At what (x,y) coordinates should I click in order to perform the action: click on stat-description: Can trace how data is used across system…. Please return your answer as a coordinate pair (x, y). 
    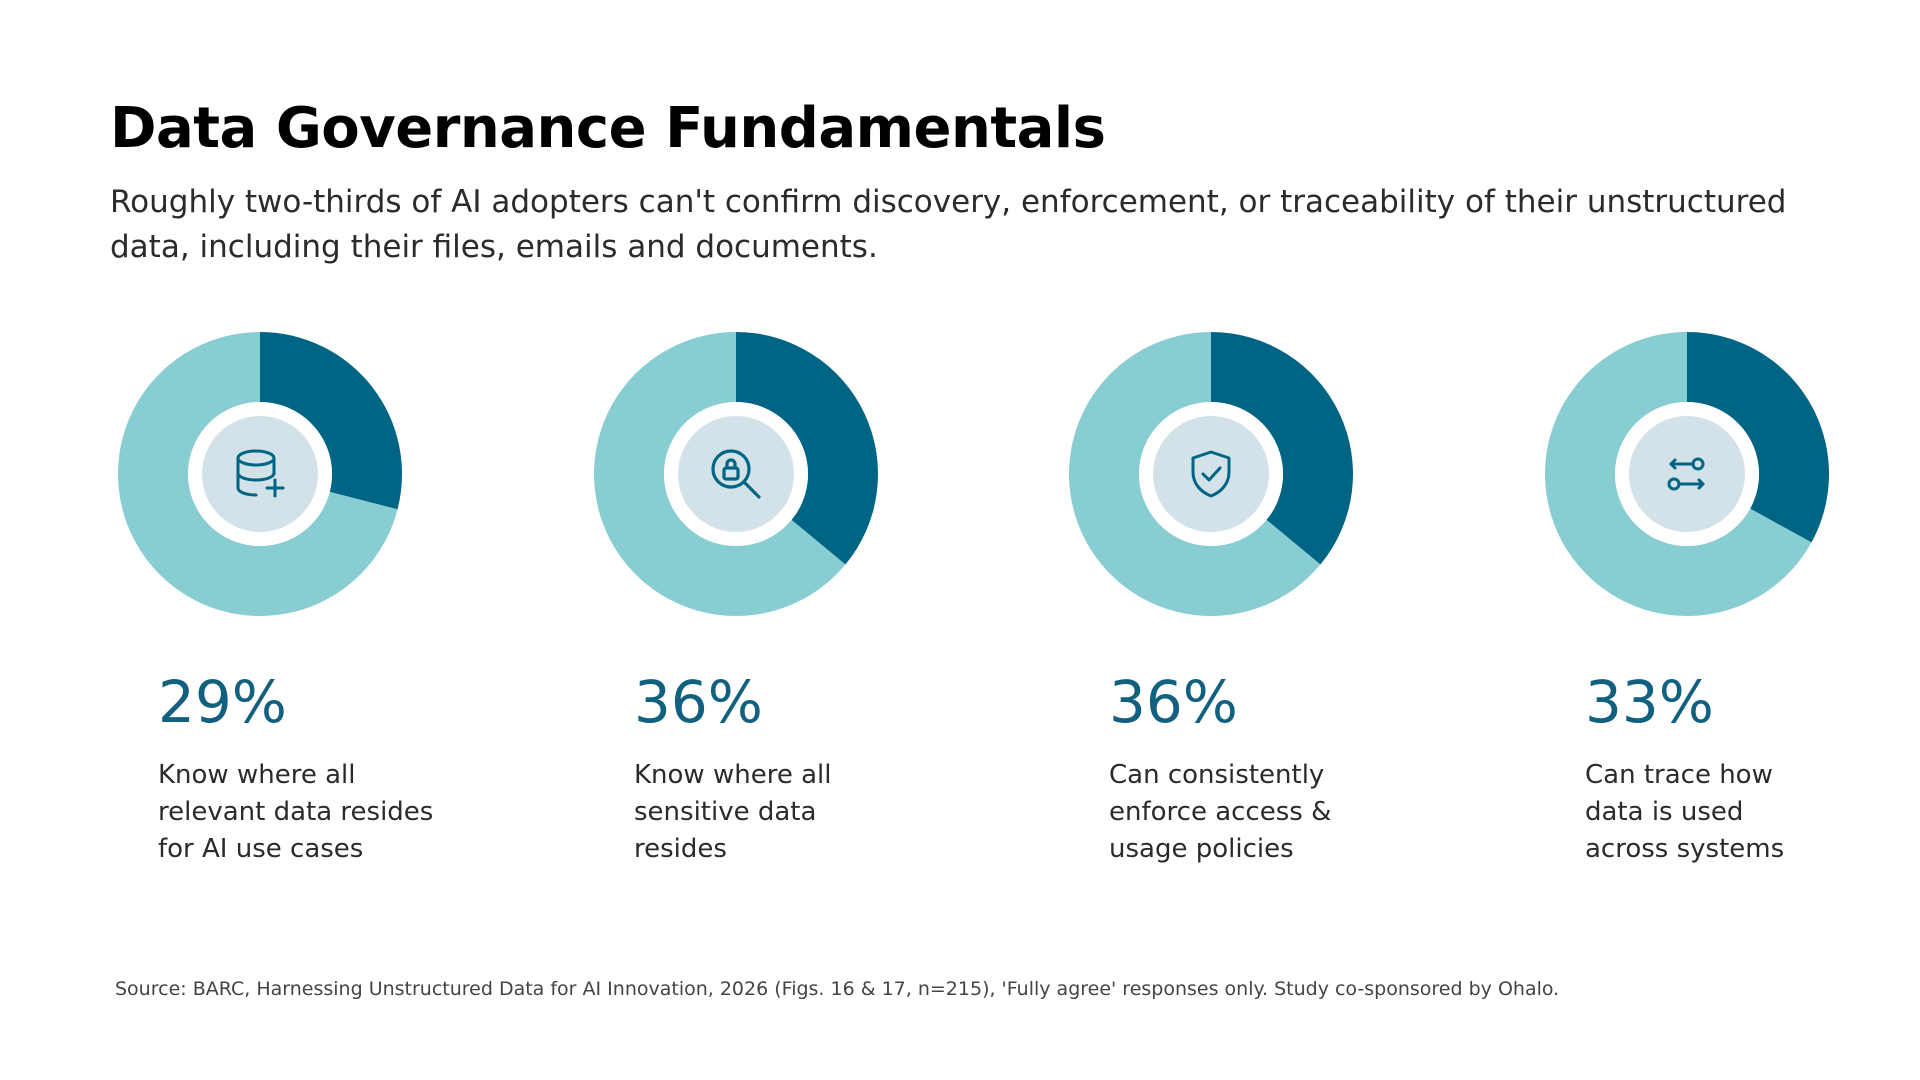
    Looking at the image, I should click on (1685, 812).